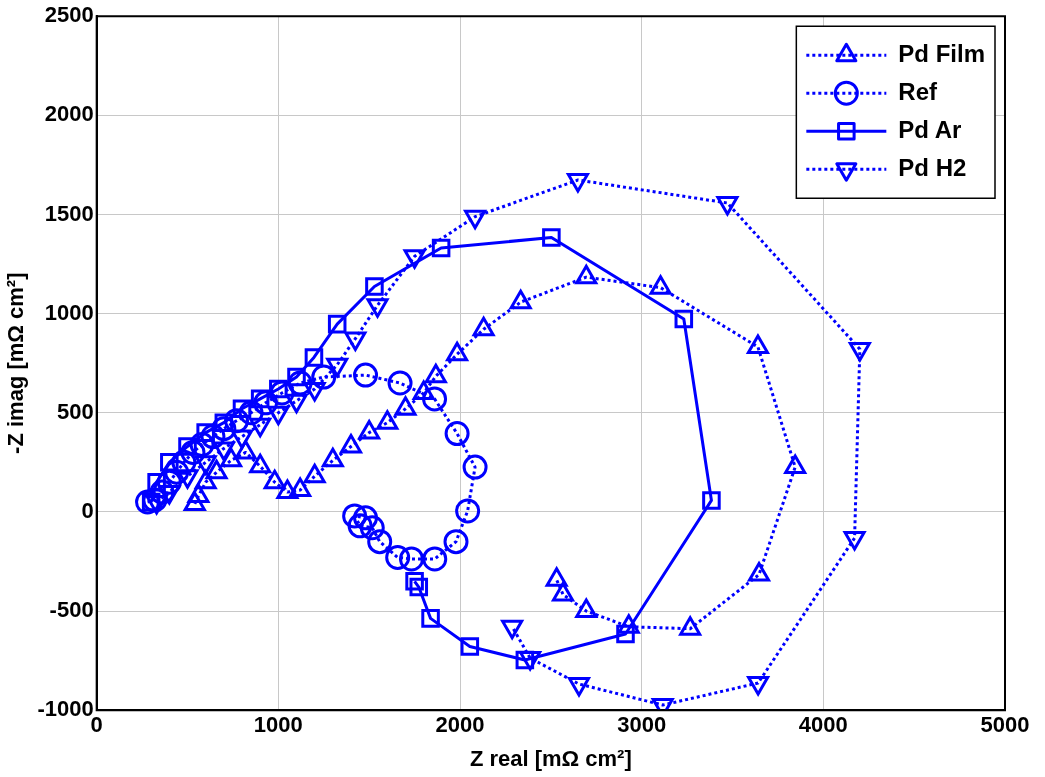  What do you see at coordinates (278, 725) in the screenshot?
I see `x-tick-label: 1000` at bounding box center [278, 725].